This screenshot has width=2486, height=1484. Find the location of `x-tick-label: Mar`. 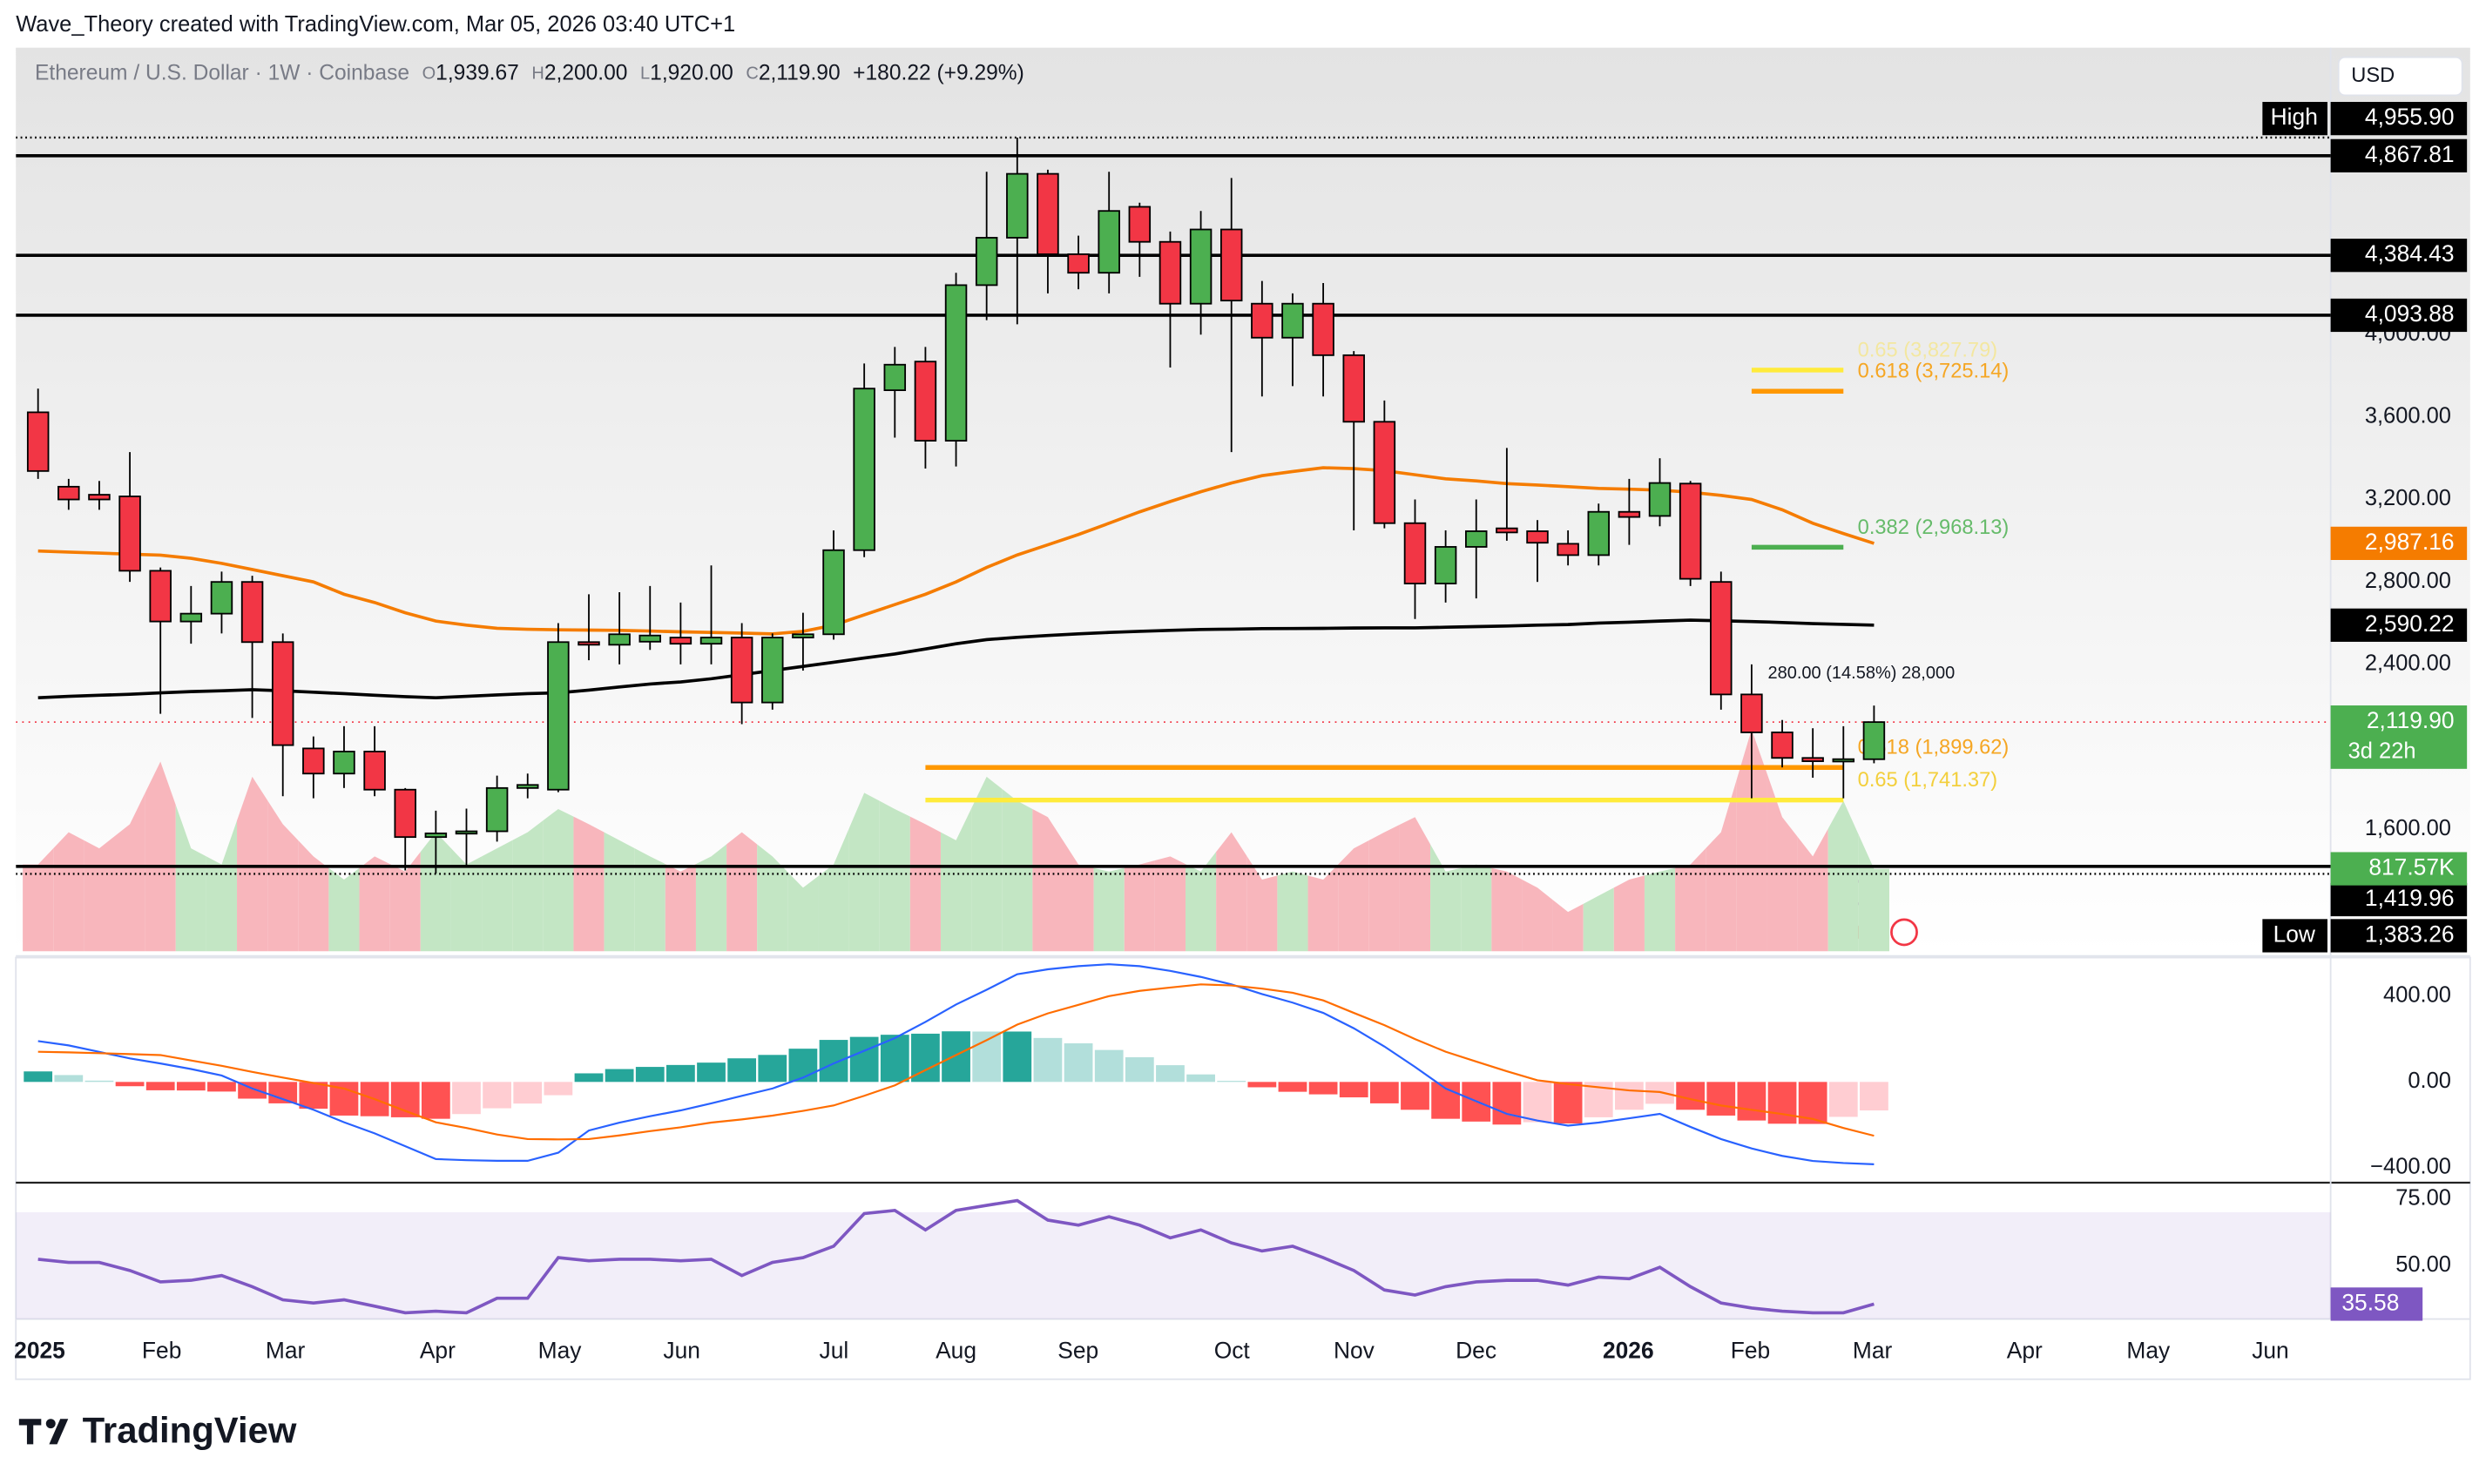

x-tick-label: Mar is located at coordinates (1873, 1351).